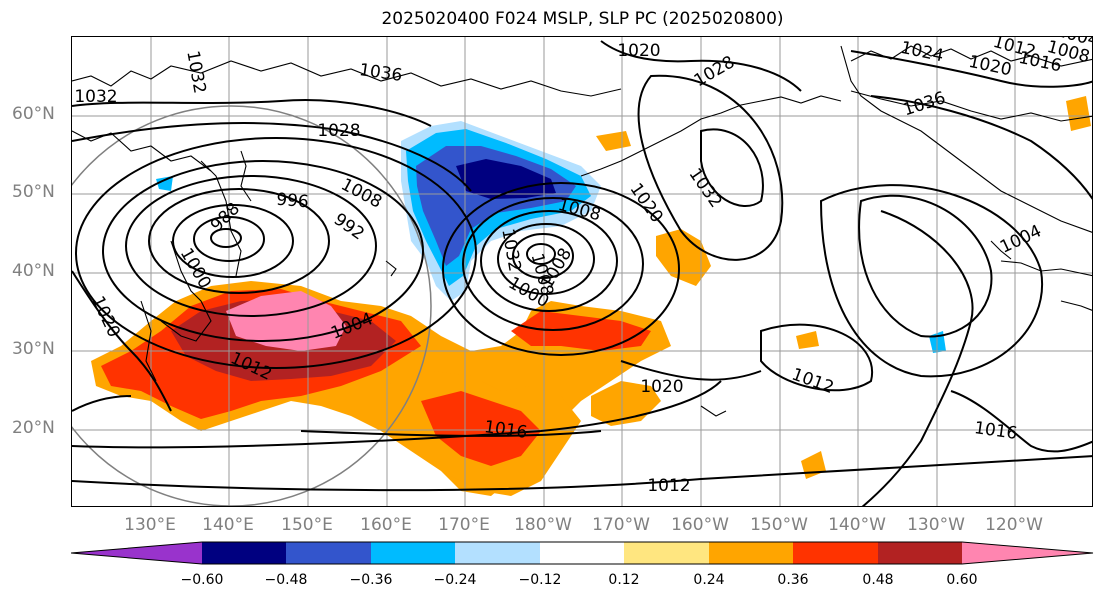 The image size is (1105, 601). What do you see at coordinates (922, 52) in the screenshot?
I see `isobar-label: 1024` at bounding box center [922, 52].